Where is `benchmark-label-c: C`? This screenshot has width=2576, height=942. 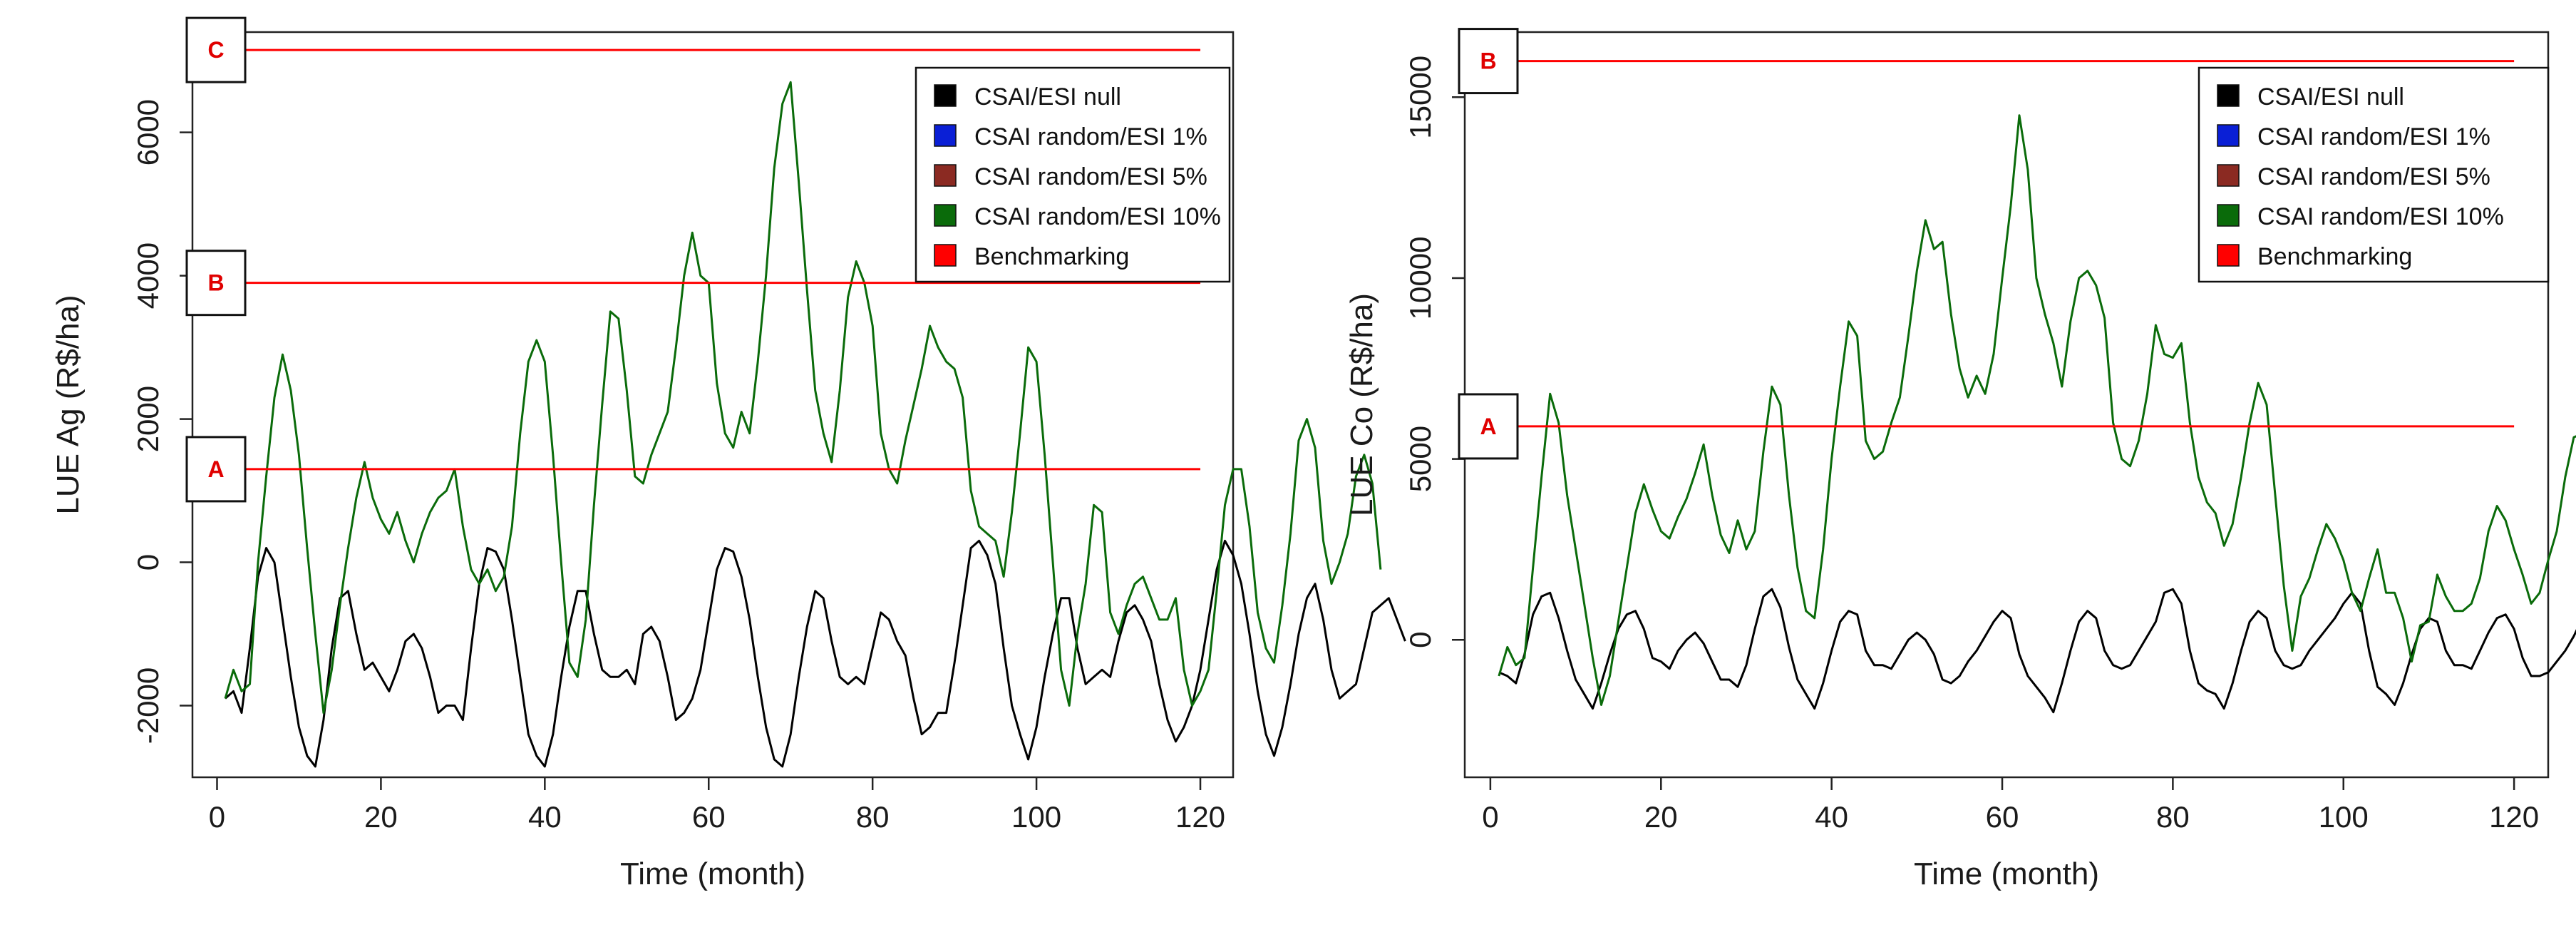 benchmark-label-c: C is located at coordinates (215, 50).